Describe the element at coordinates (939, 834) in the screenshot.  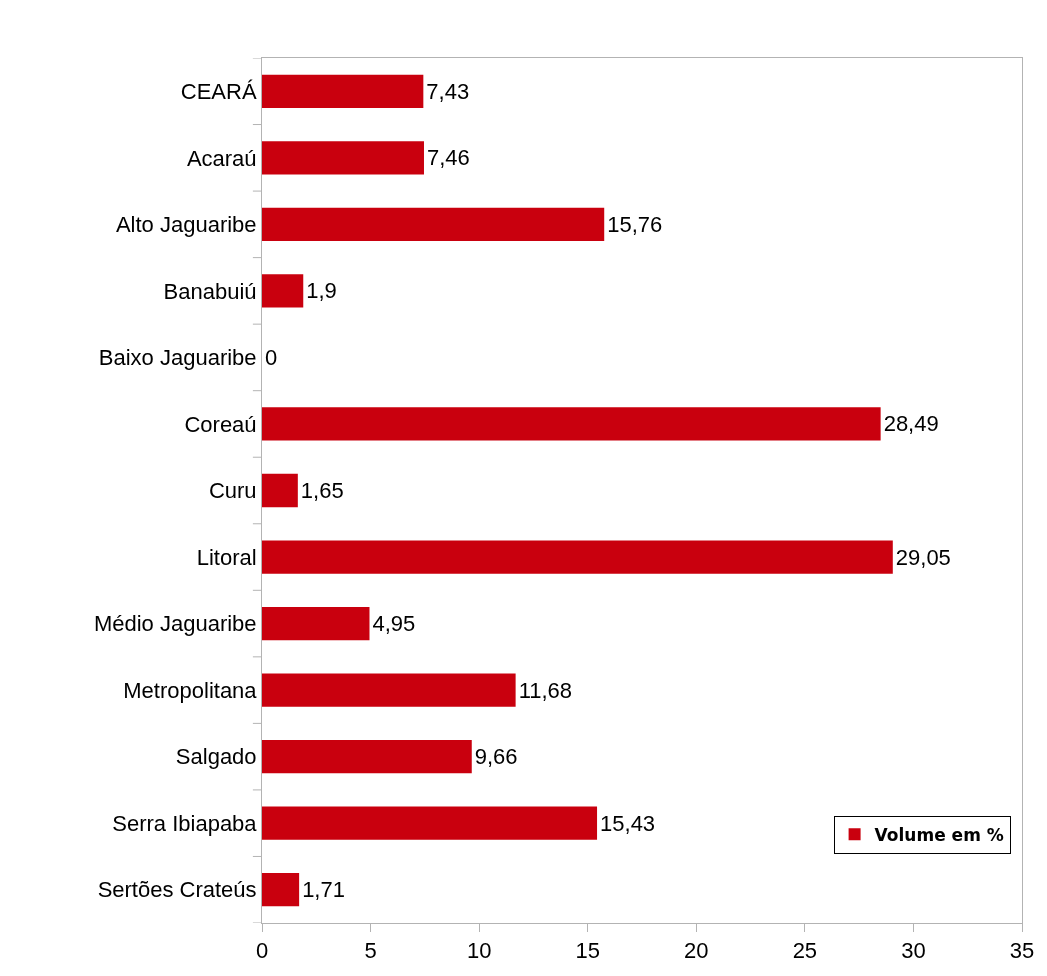
I see `legend-label: Volume em %` at that location.